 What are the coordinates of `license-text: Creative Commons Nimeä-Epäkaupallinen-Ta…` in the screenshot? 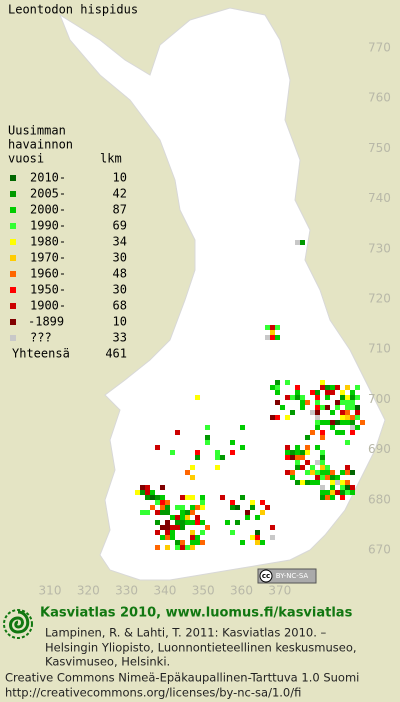 It's located at (182, 678).